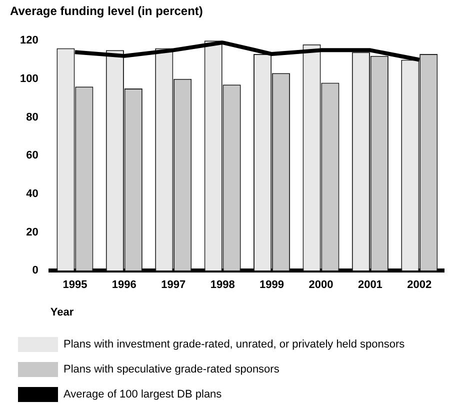  I want to click on y-tick-label: 60, so click(32, 156).